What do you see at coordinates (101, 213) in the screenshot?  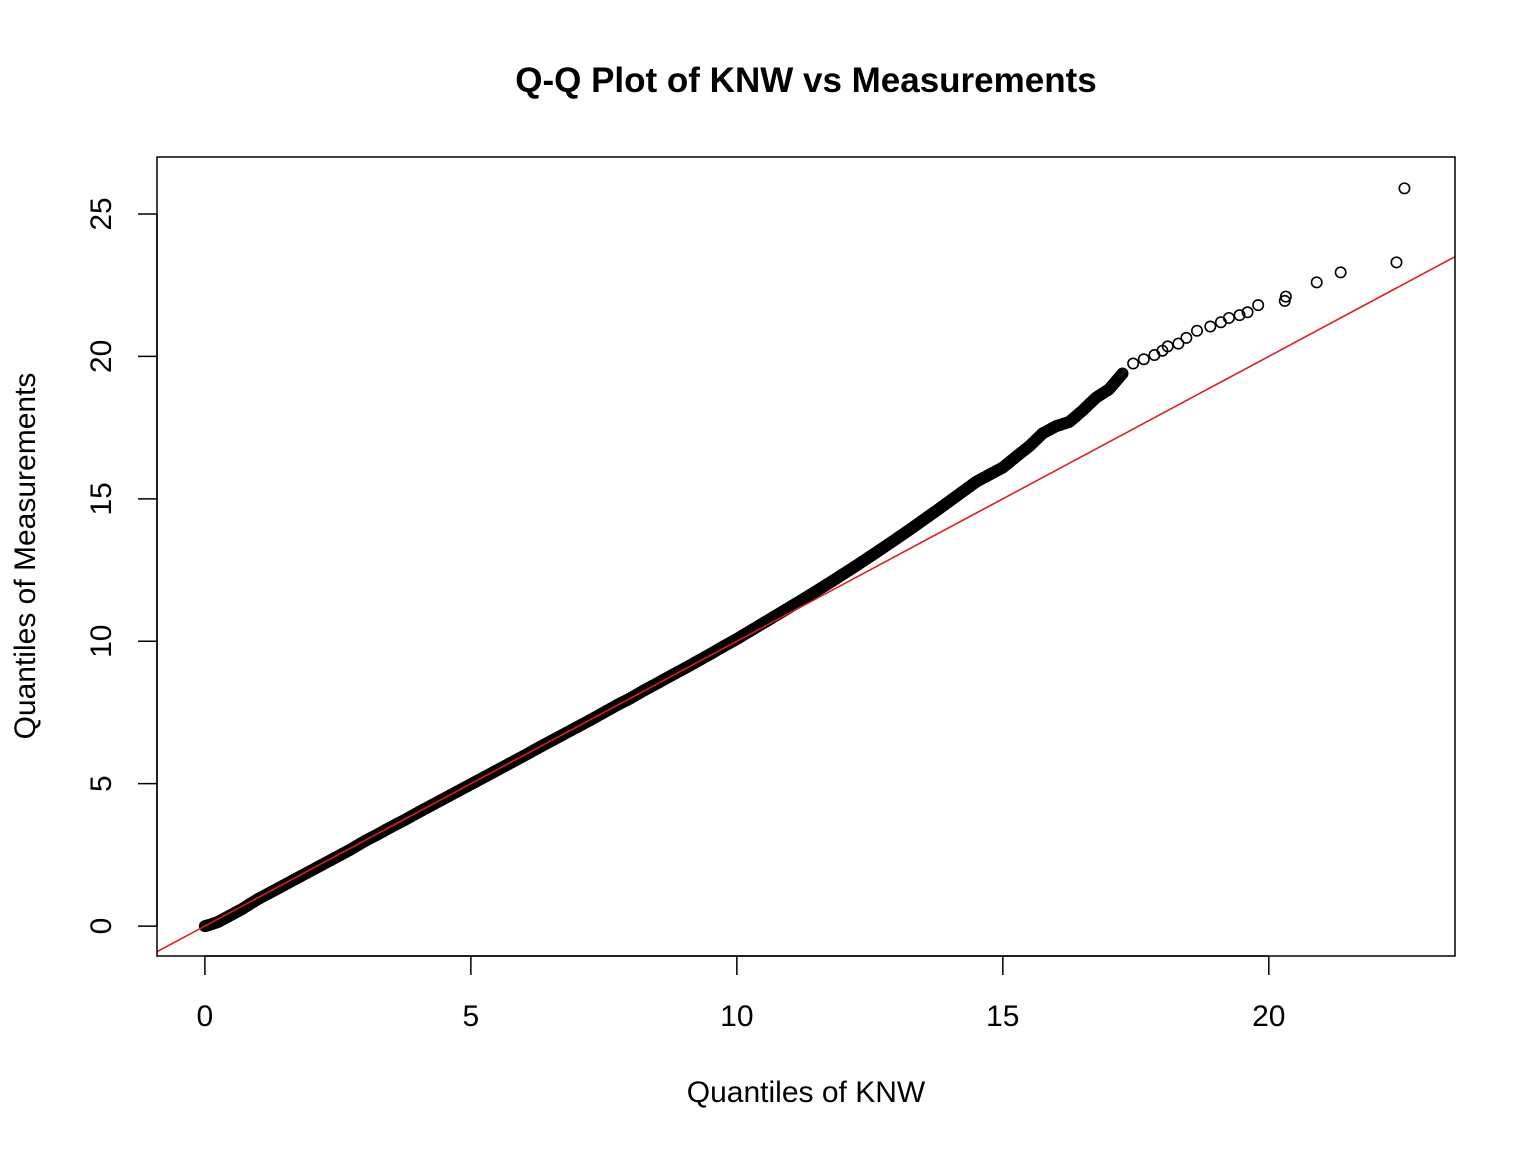 I see `y-tick-label: 25` at bounding box center [101, 213].